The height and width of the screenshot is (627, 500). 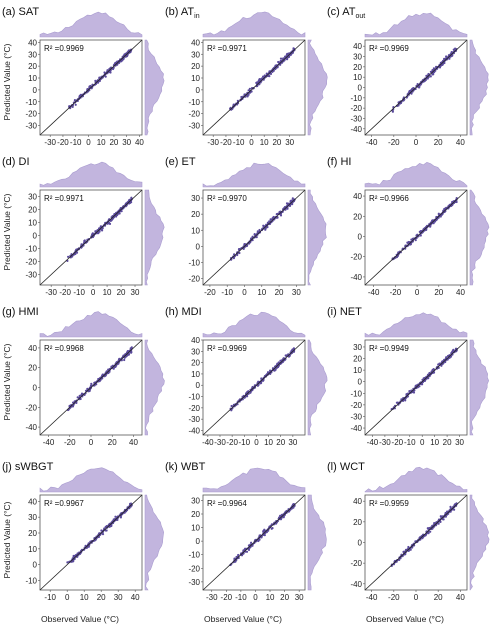 I want to click on y-axis-title-row1: Predicted Value (°C), so click(x=7, y=81).